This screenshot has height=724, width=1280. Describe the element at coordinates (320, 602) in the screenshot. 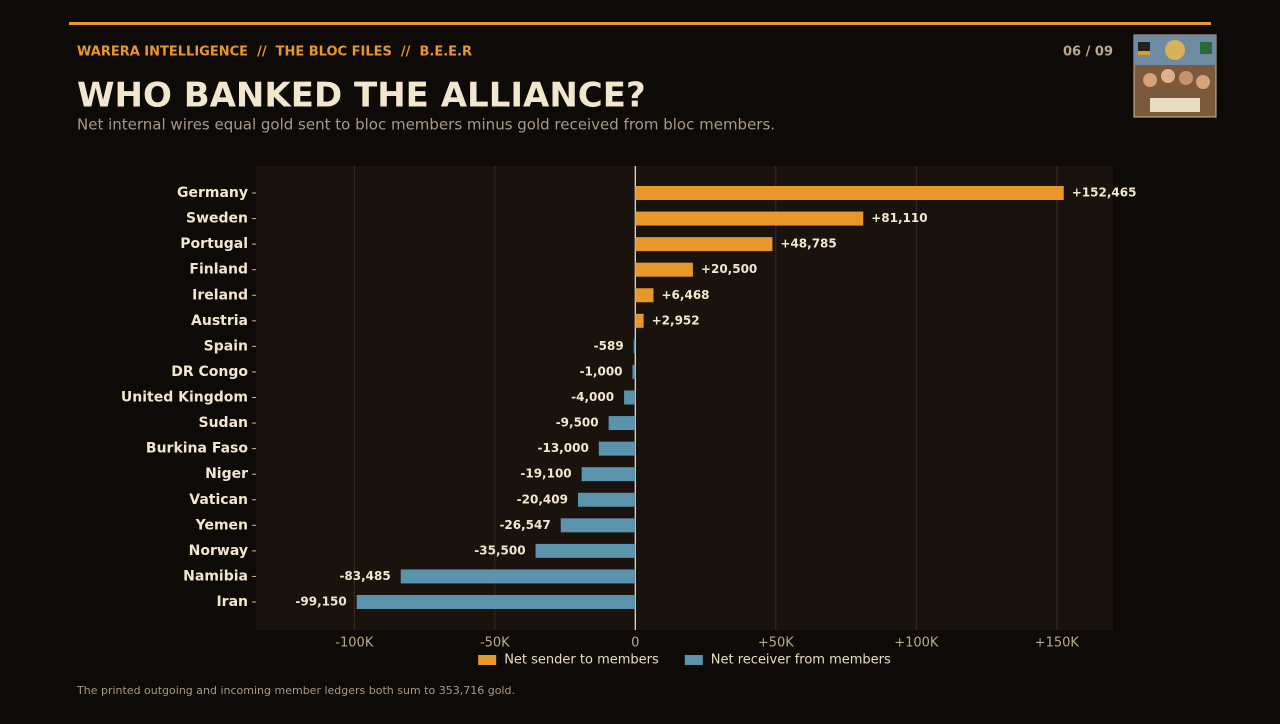

I see `value-label: -99,150` at that location.